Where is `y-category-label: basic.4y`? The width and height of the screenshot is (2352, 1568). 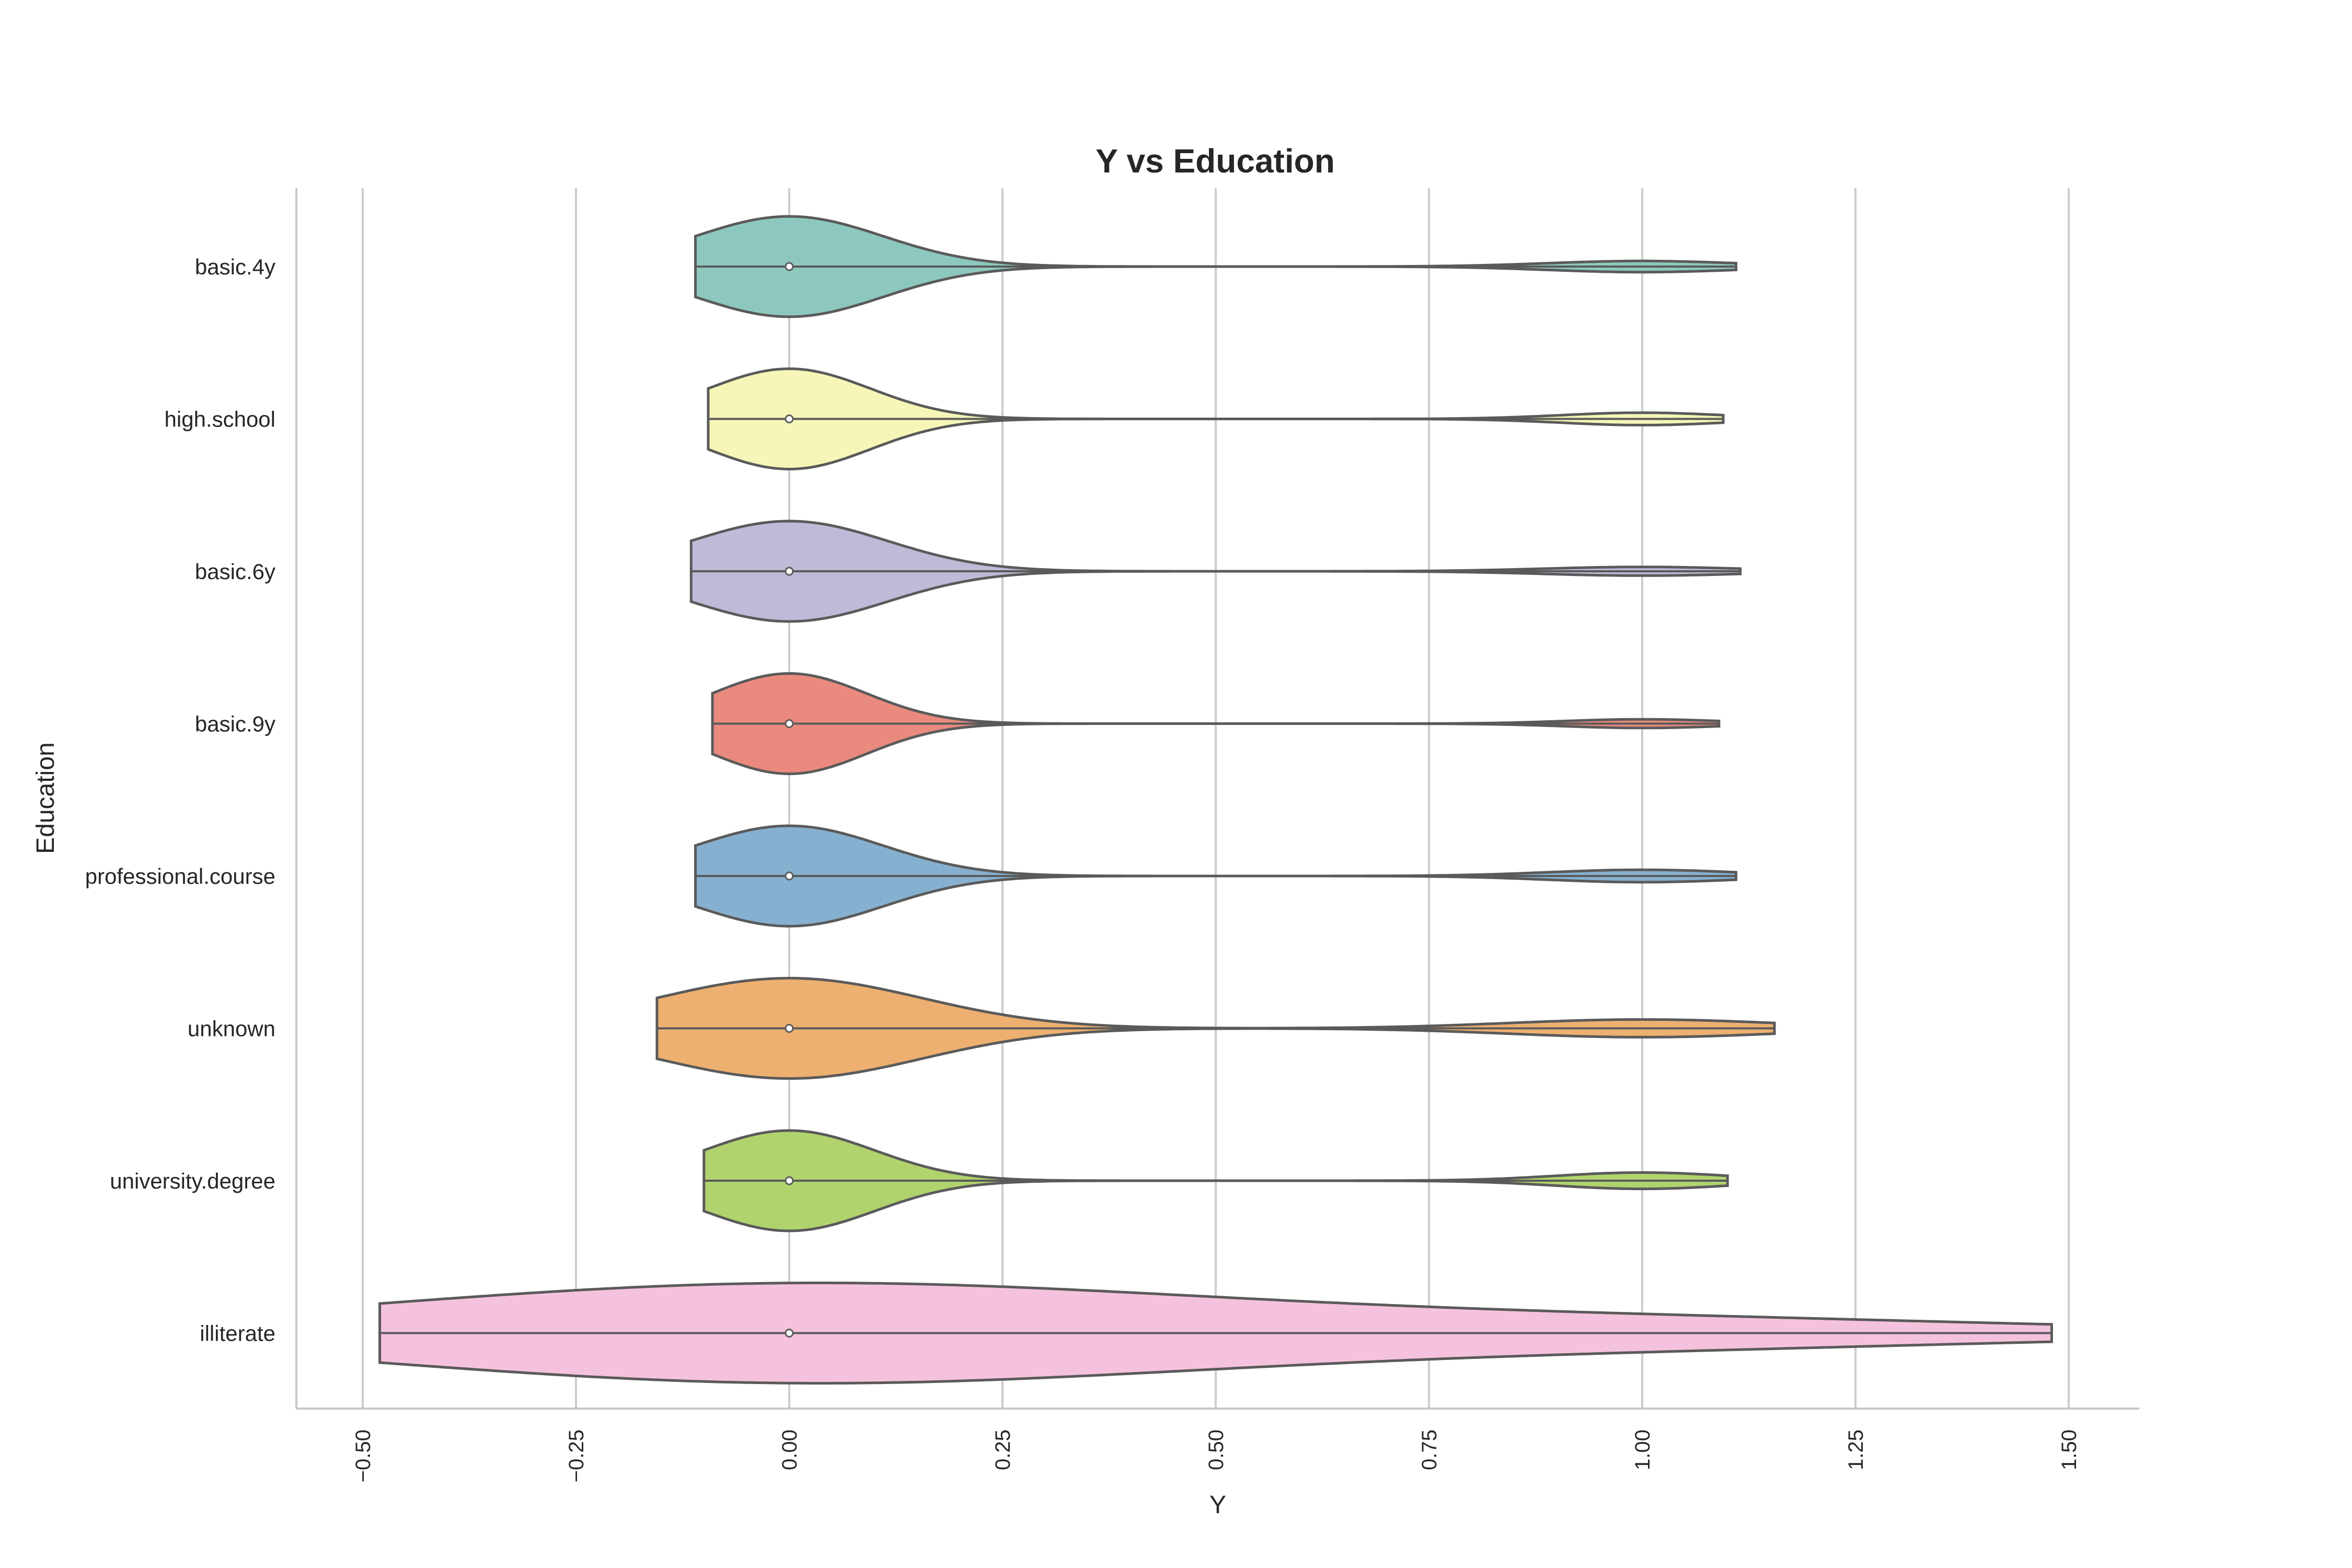
y-category-label: basic.4y is located at coordinates (235, 267).